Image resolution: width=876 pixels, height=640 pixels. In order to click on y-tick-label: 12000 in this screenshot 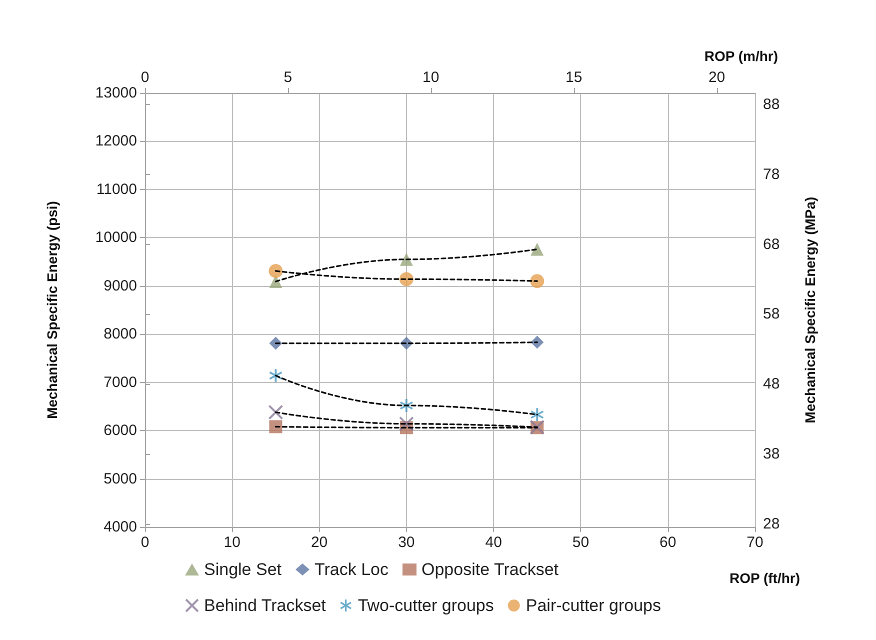, I will do `click(116, 141)`.